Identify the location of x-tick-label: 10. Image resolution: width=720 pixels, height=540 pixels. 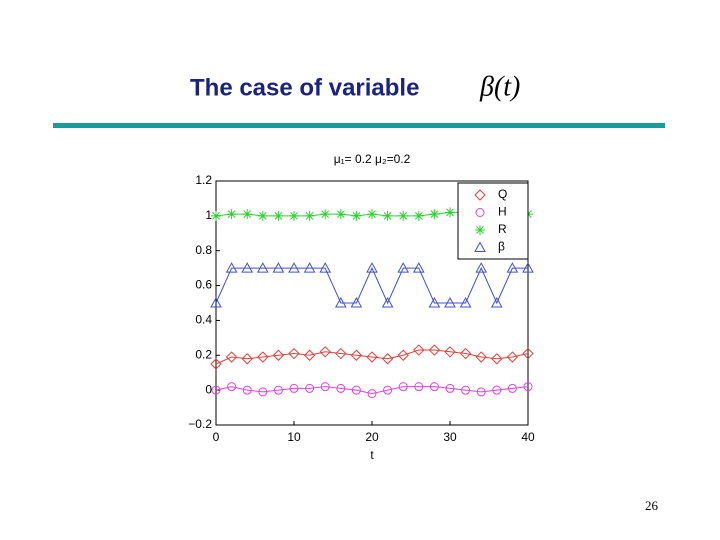
(294, 437).